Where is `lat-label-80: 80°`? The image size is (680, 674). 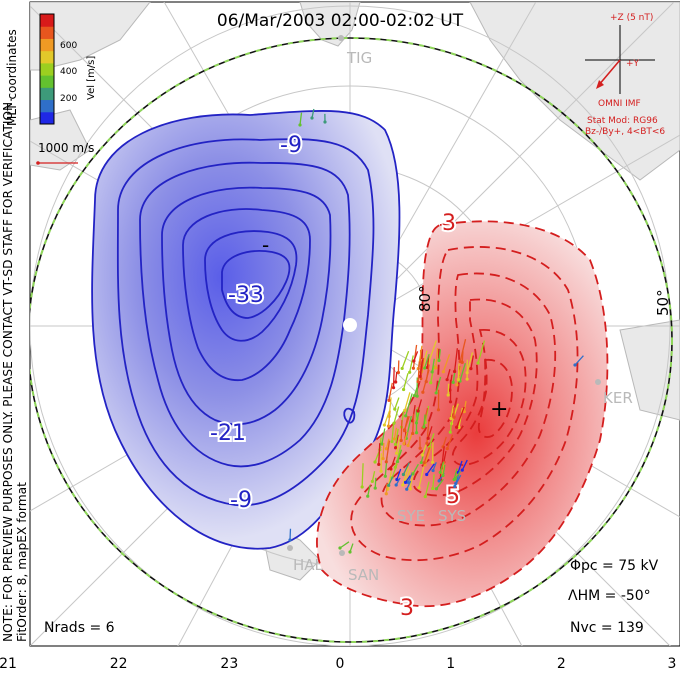
lat-label-80: 80° is located at coordinates (425, 298).